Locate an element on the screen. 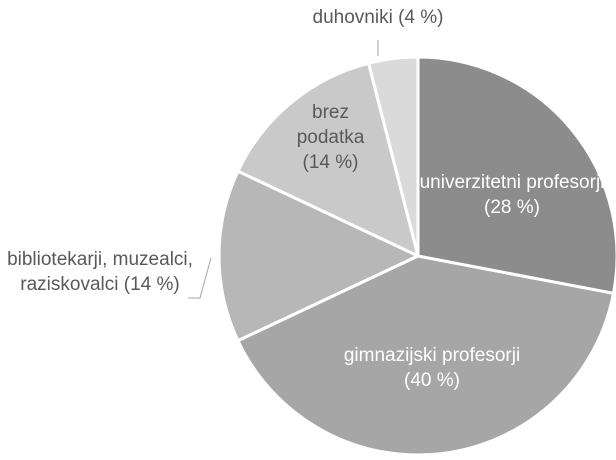 The image size is (616, 460). value-label: (40 %) is located at coordinates (432, 380).